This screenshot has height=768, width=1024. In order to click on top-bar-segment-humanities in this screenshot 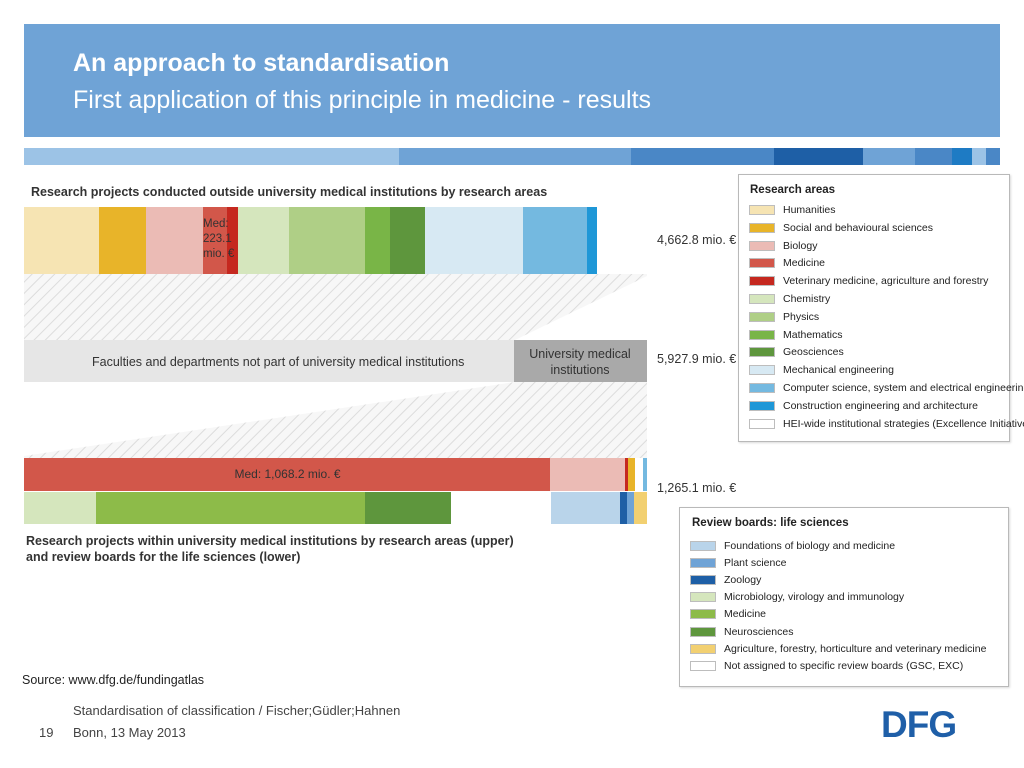, I will do `click(62, 240)`.